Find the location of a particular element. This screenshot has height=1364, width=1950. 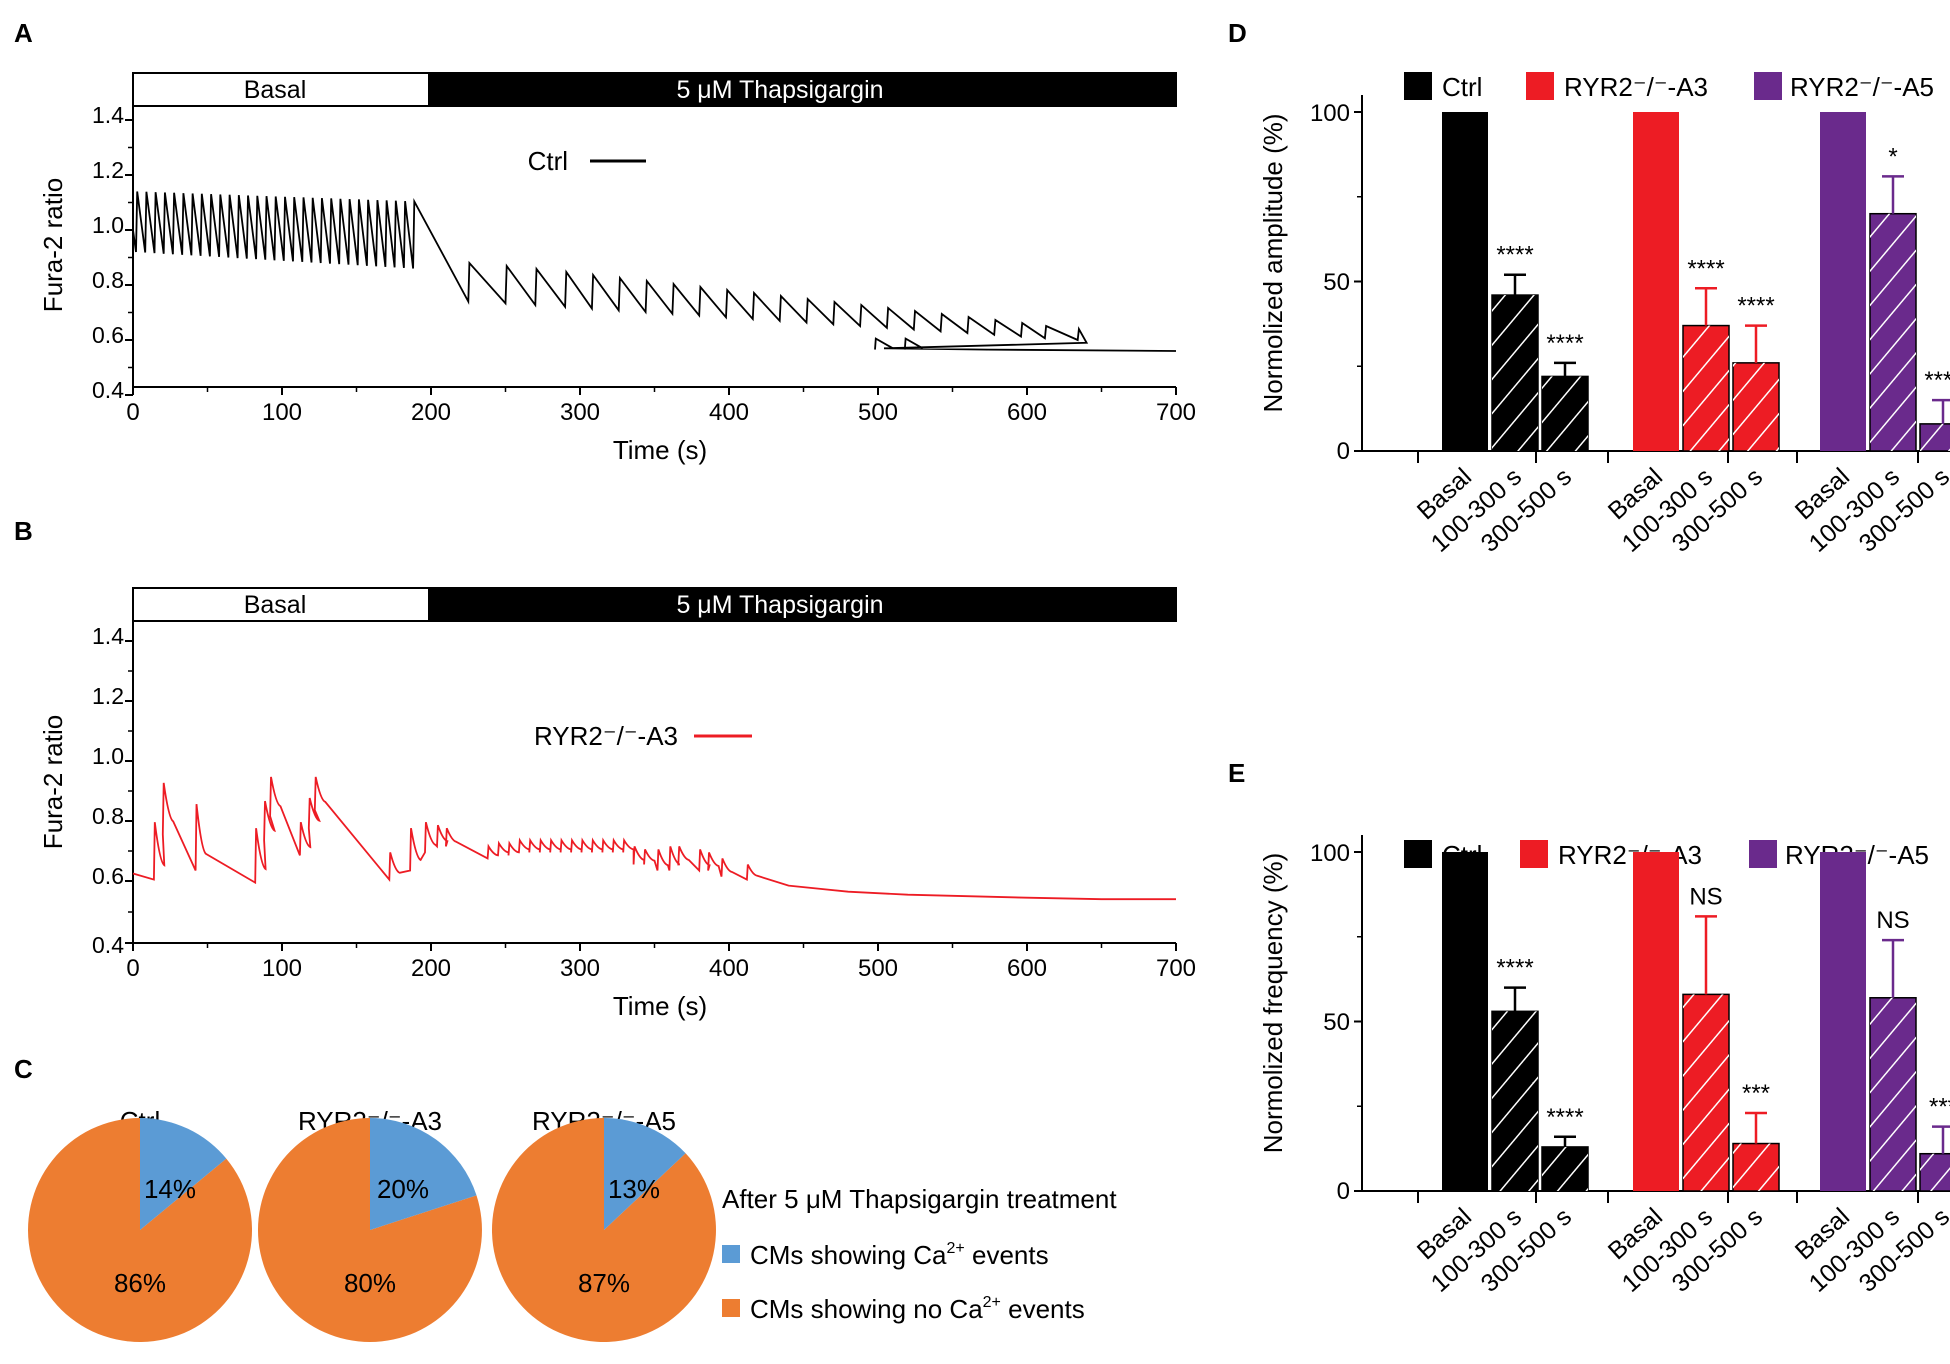

pie-orange-pct: 86% is located at coordinates (140, 1283).